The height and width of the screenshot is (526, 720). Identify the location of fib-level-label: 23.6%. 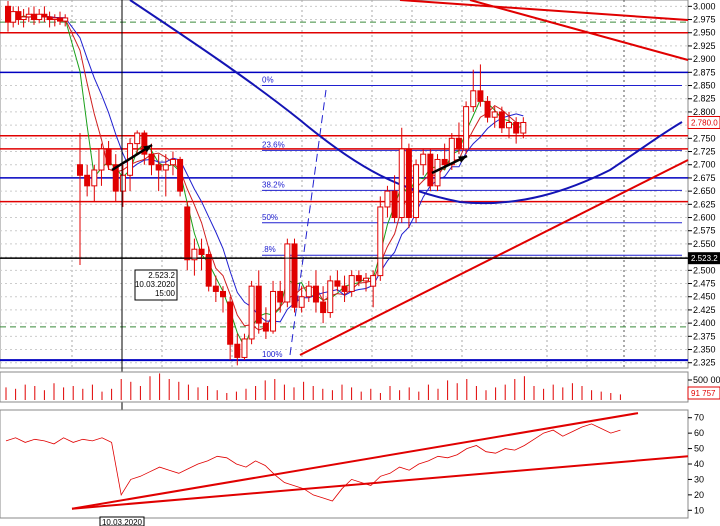
(273, 144).